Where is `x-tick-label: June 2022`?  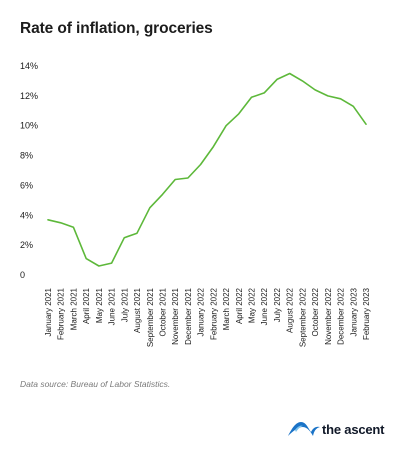 x-tick-label: June 2022 is located at coordinates (264, 306).